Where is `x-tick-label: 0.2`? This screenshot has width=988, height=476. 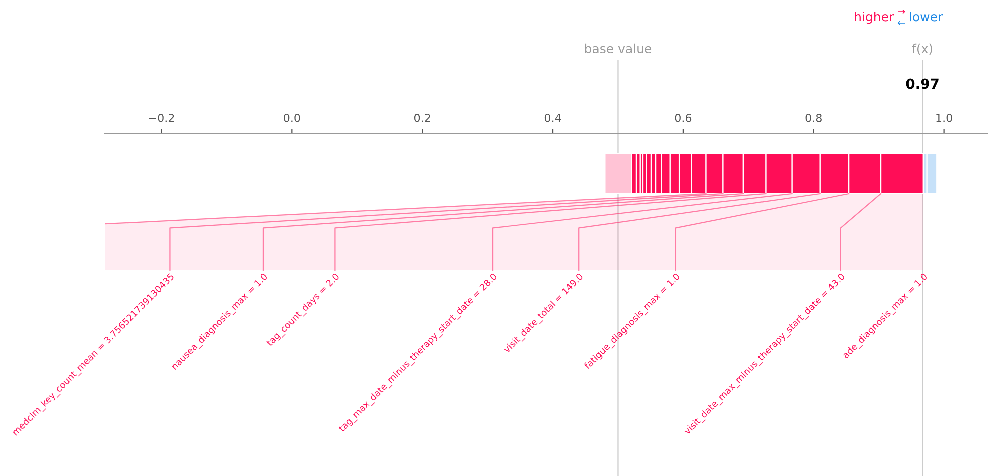
x-tick-label: 0.2 is located at coordinates (422, 118).